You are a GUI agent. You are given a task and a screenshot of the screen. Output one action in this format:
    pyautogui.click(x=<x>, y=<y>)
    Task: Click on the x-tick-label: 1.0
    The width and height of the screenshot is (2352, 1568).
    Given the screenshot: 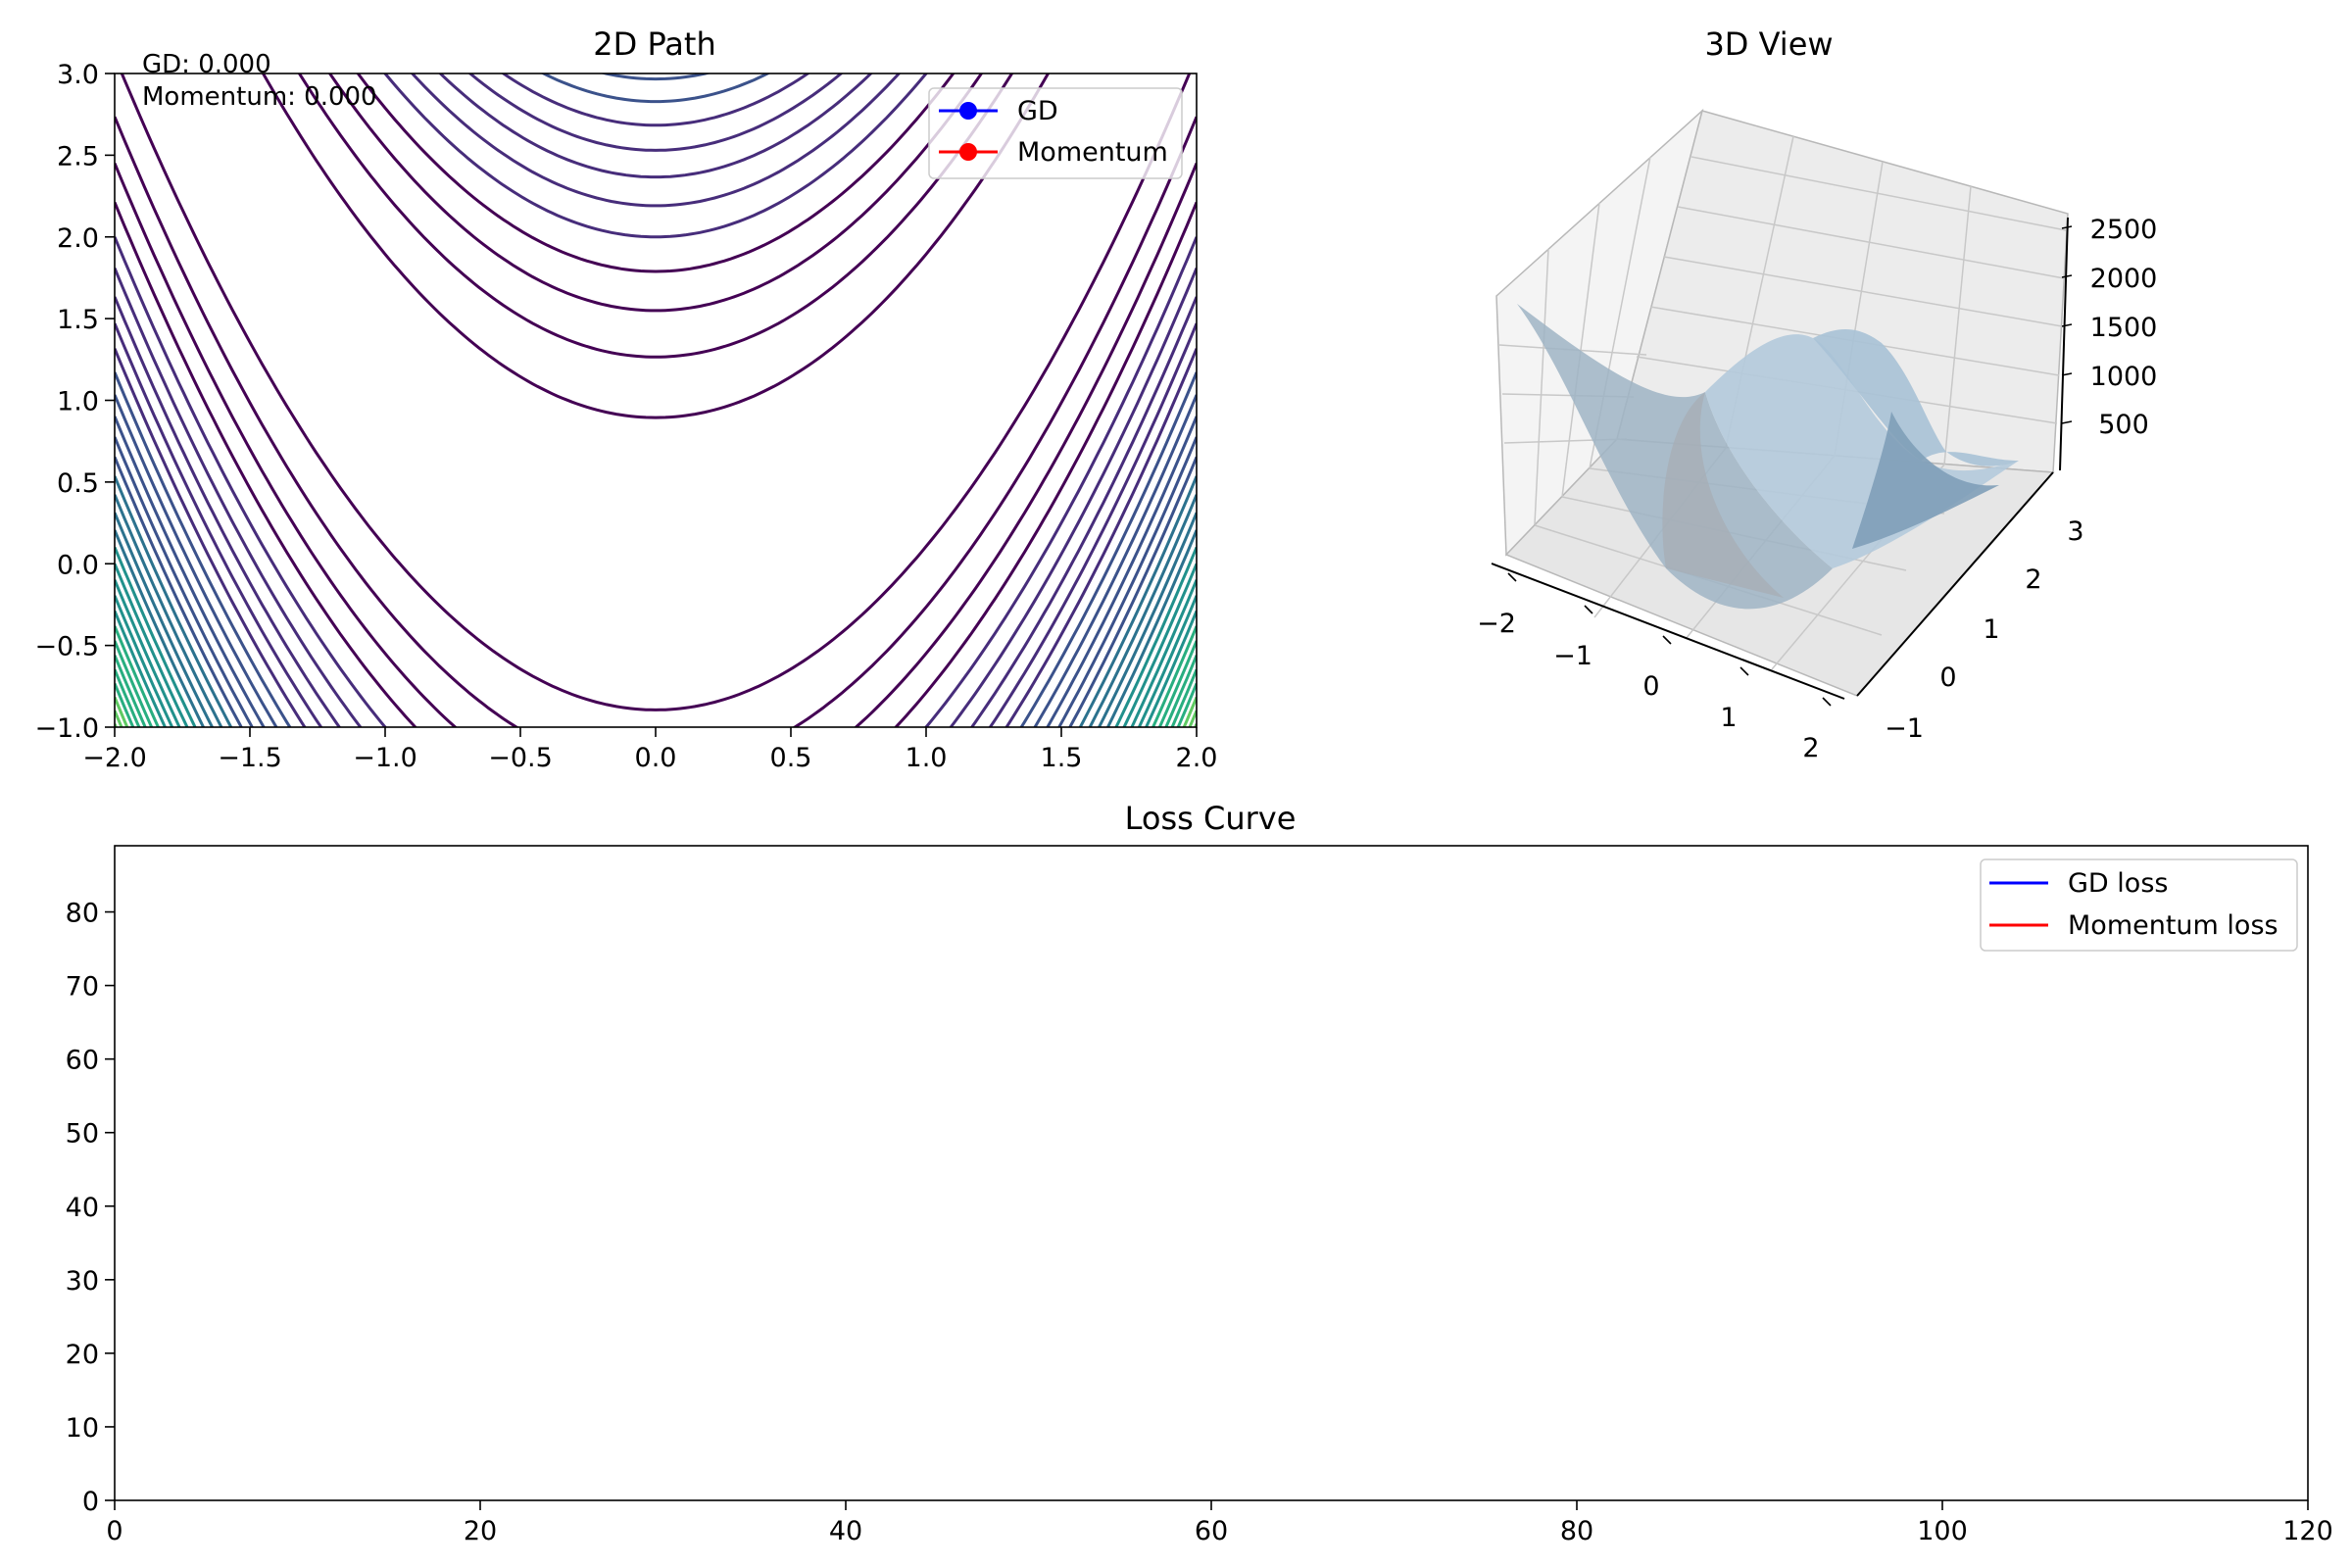 What is the action you would take?
    pyautogui.click(x=927, y=758)
    